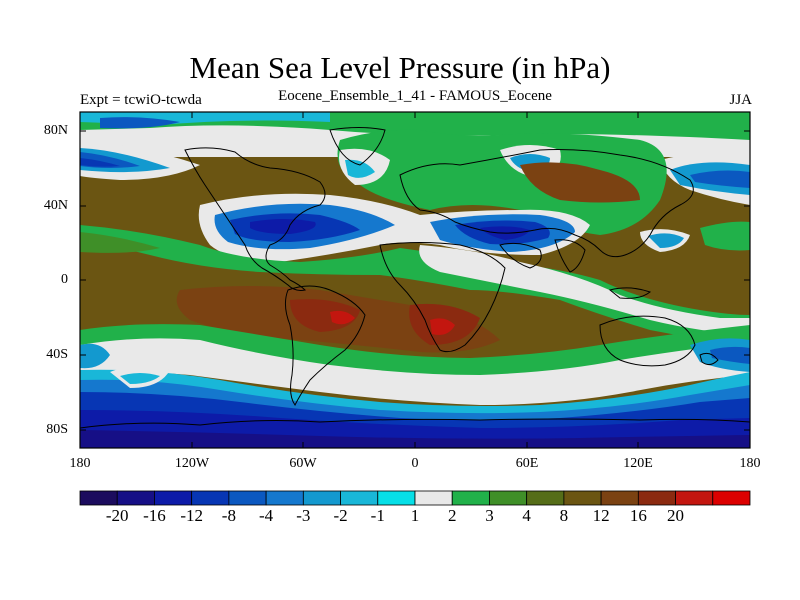 Image resolution: width=800 pixels, height=600 pixels. I want to click on experiment-label: Expt = tcwiO-tcwda, so click(141, 100).